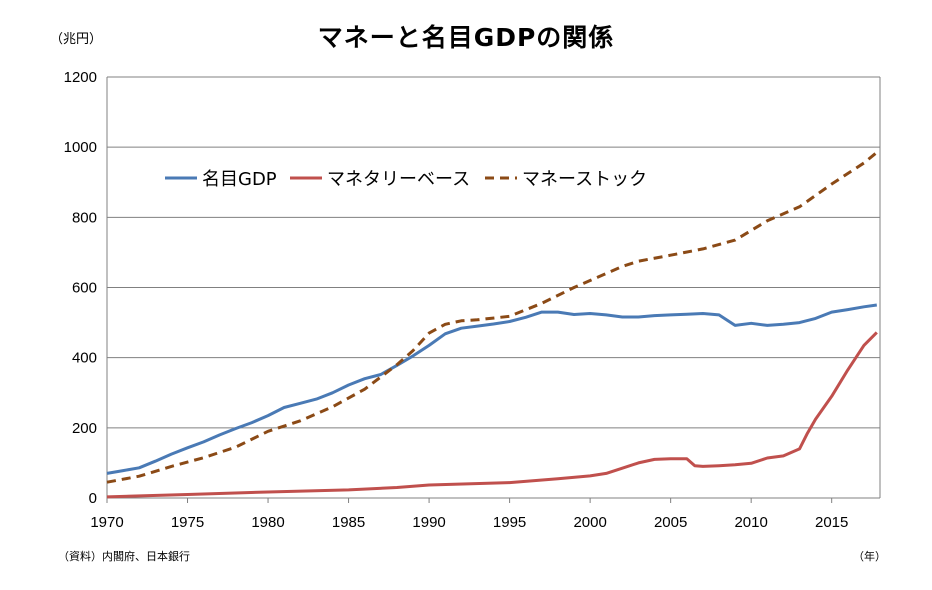 Image resolution: width=932 pixels, height=590 pixels. Describe the element at coordinates (750, 522) in the screenshot. I see `x-tick-label: 2010` at that location.